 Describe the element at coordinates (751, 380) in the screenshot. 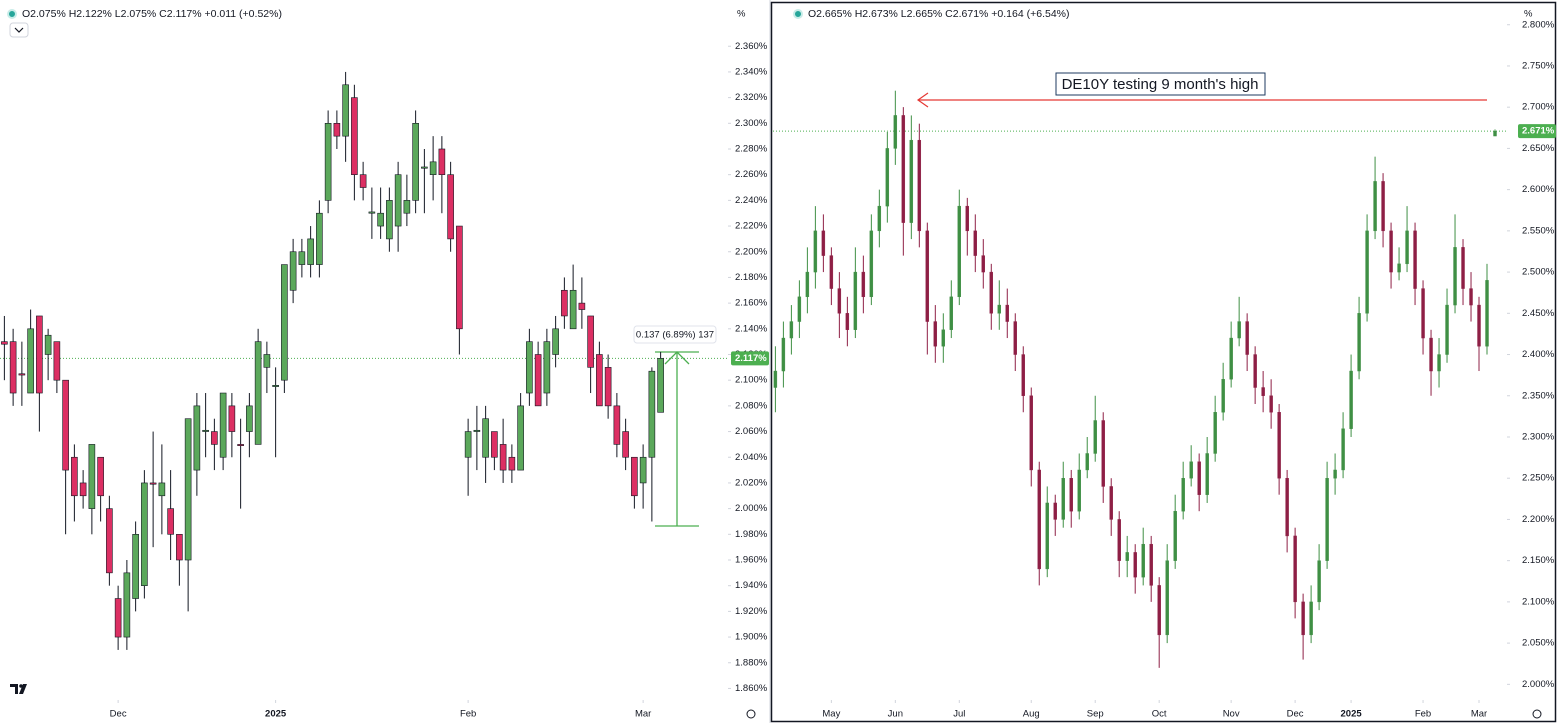

I see `y-tick-label: 2.100%` at that location.